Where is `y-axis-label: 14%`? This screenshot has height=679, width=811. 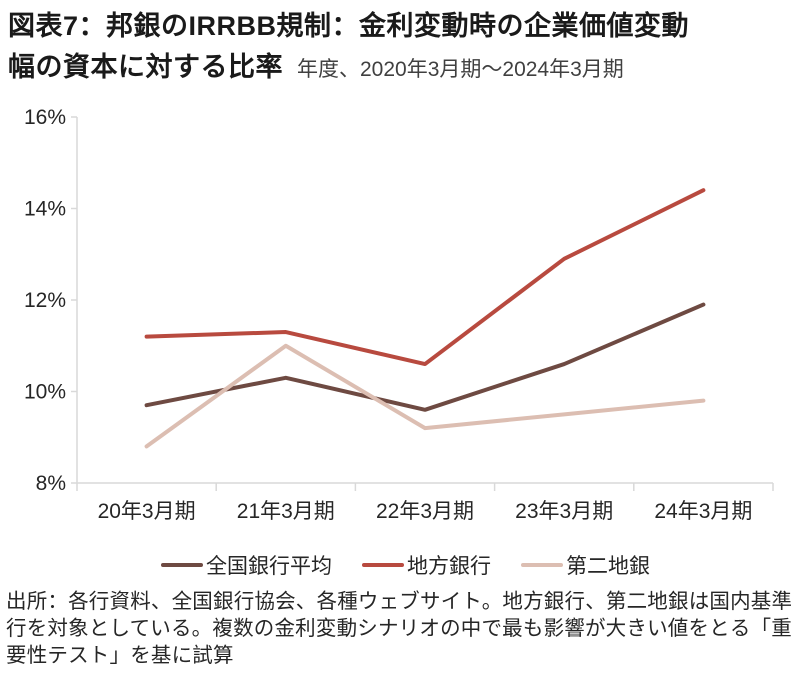 y-axis-label: 14% is located at coordinates (45, 209).